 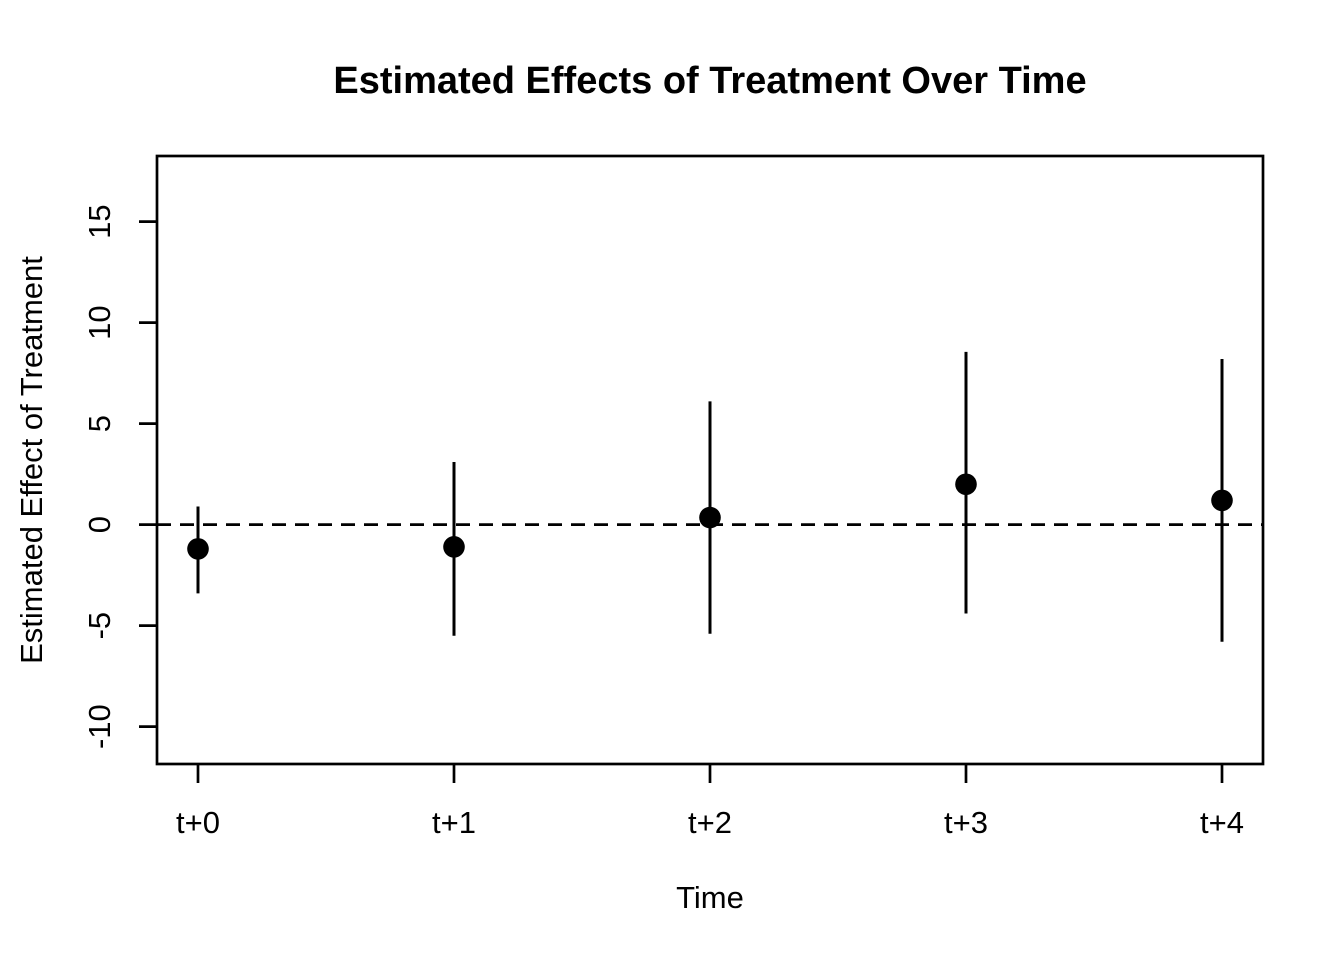 I want to click on y-tick-label: 0, so click(x=99, y=524).